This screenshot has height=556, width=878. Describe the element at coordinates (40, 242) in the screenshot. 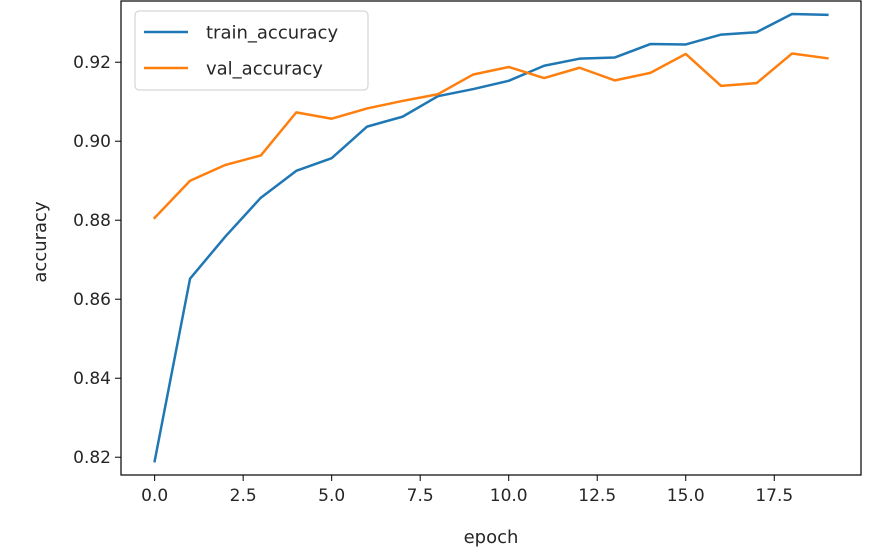

I see `y-axis-label: accuracy` at that location.